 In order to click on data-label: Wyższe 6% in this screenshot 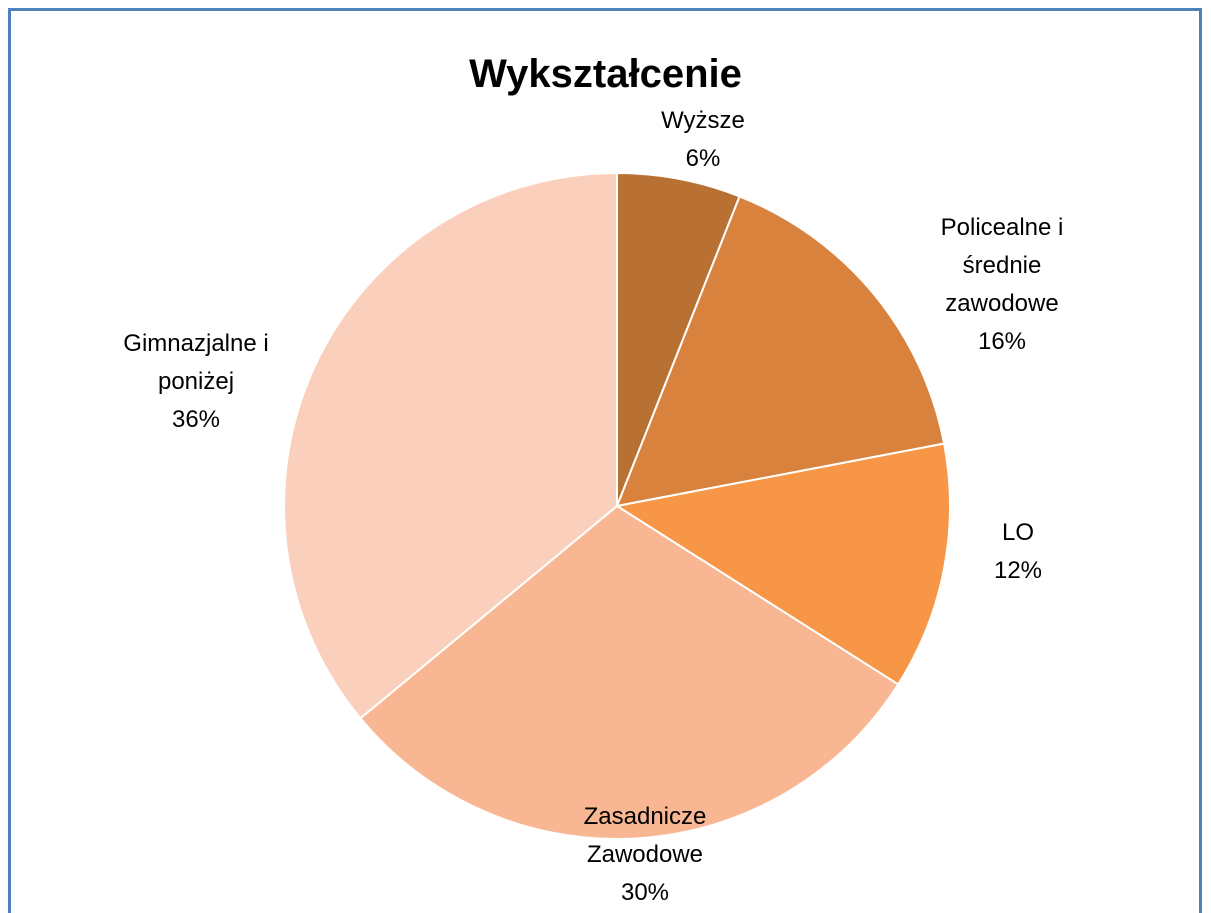, I will do `click(703, 140)`.